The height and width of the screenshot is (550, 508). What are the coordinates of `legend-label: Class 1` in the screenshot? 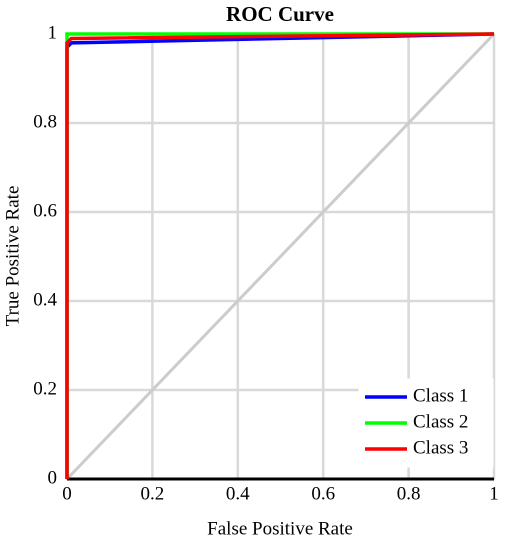 It's located at (440, 395).